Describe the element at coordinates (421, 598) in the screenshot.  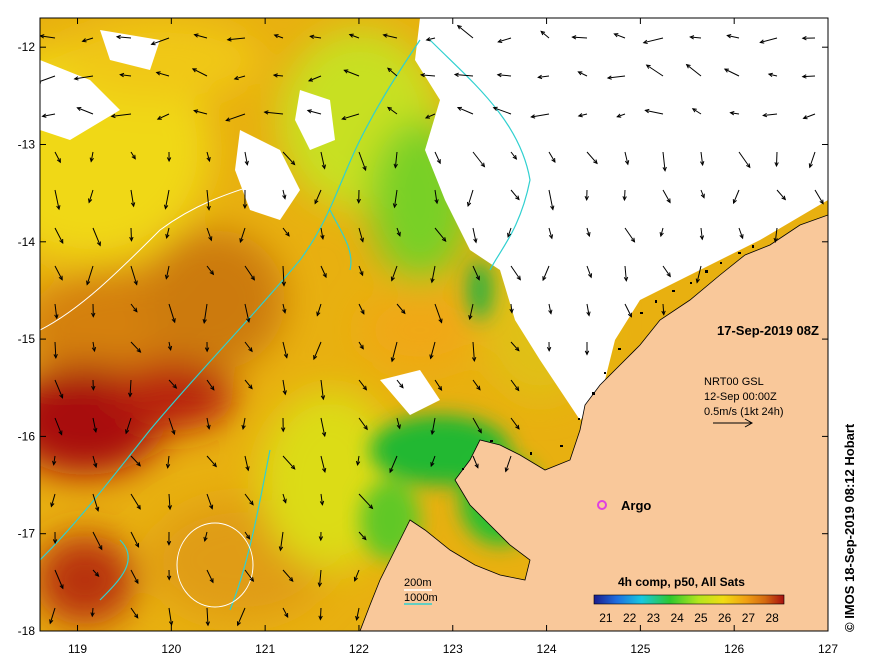
I see `depth-legend-1000: 1000m` at that location.